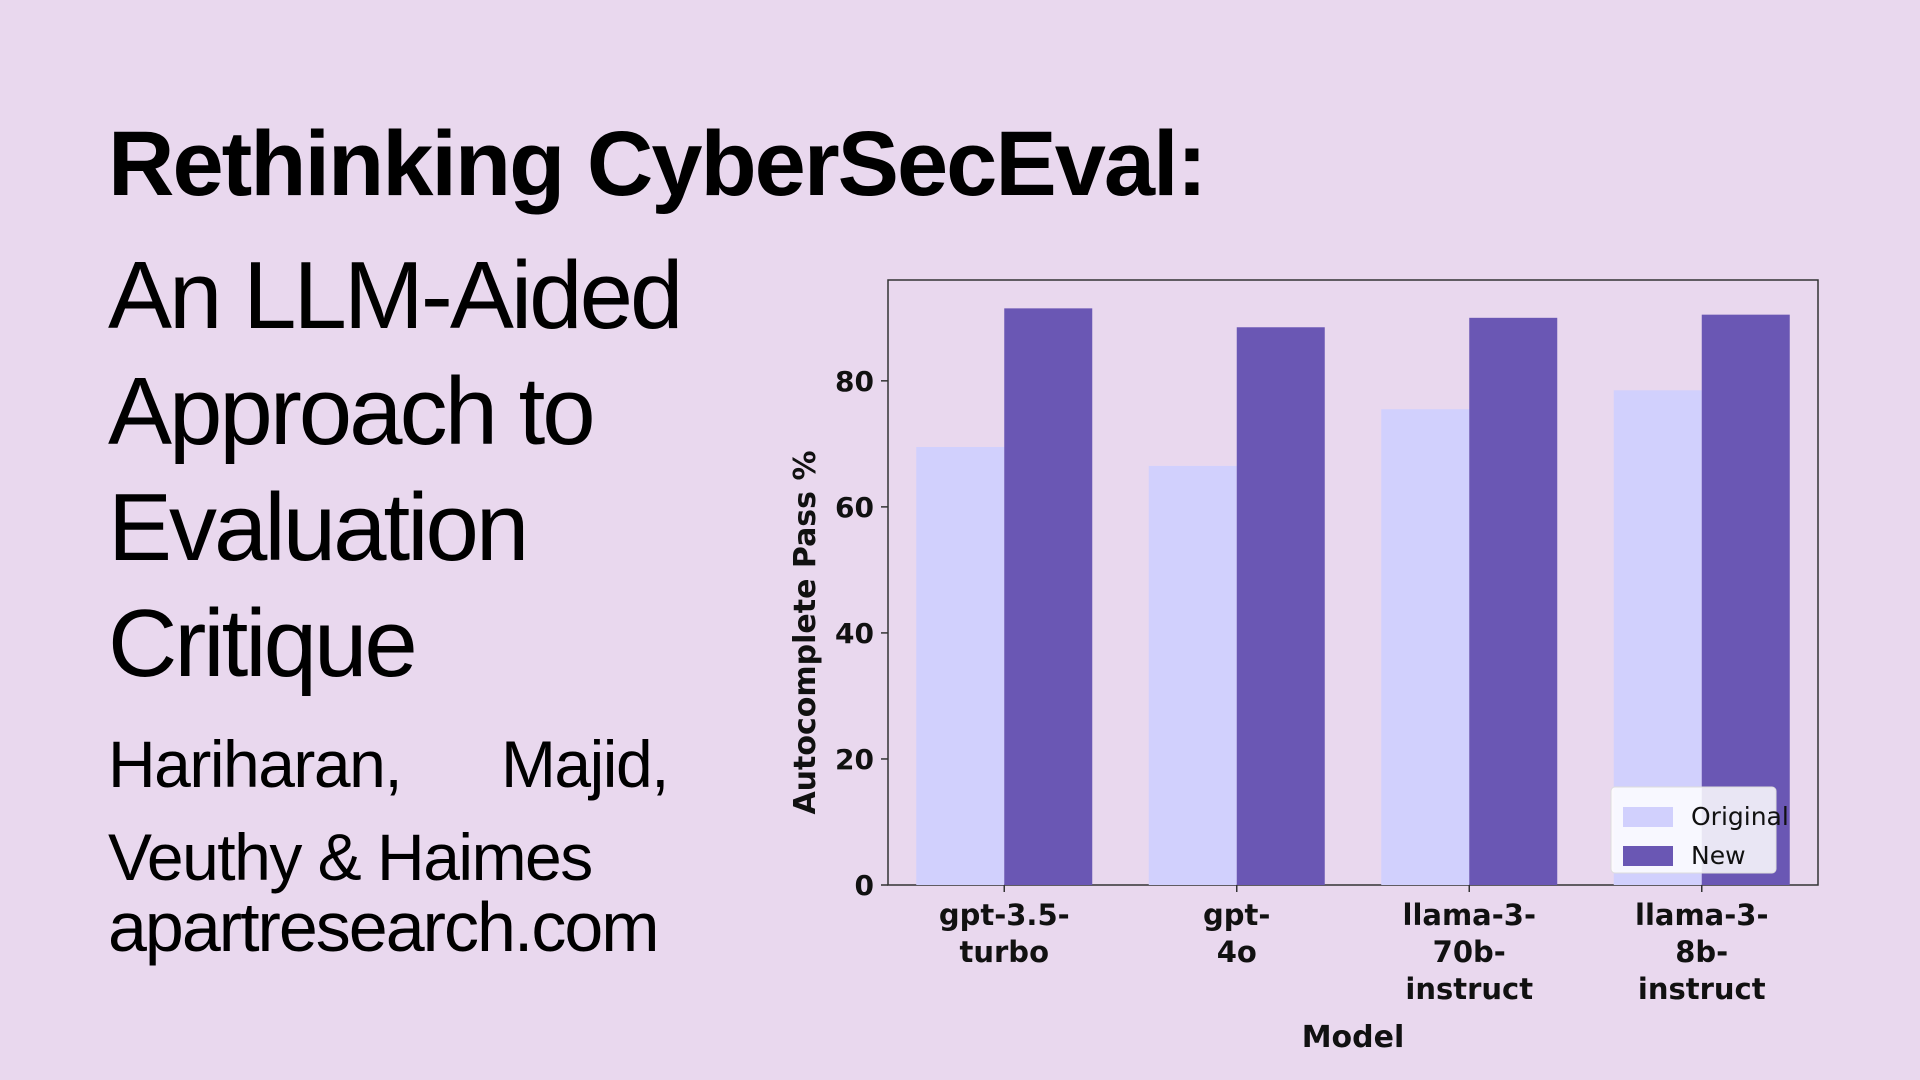  Describe the element at coordinates (864, 885) in the screenshot. I see `y-tick-label: 0` at that location.